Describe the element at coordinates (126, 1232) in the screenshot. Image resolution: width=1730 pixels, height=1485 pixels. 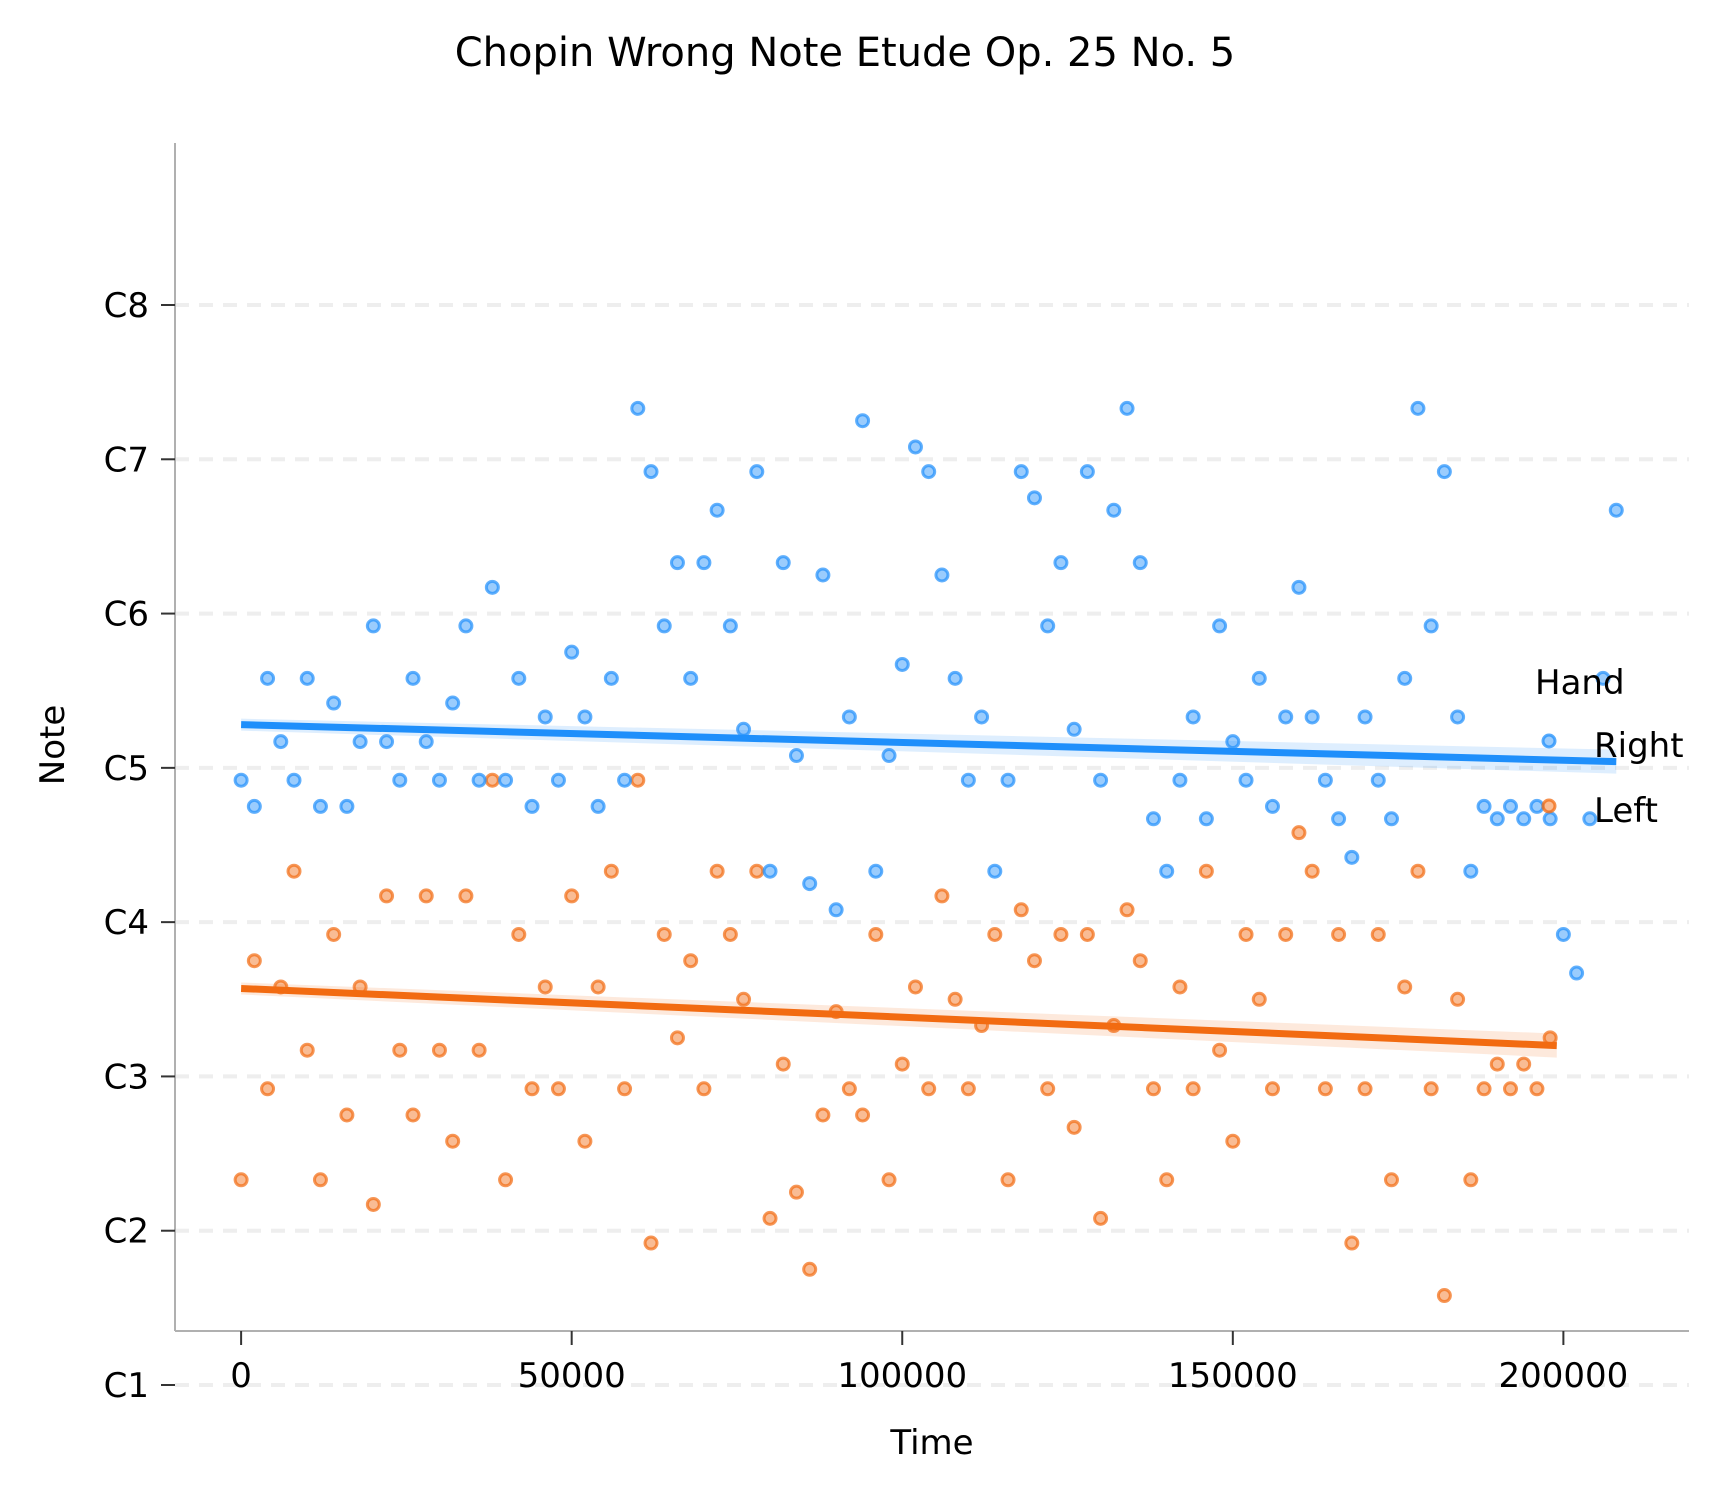
I see `y-tick-label: C2` at that location.